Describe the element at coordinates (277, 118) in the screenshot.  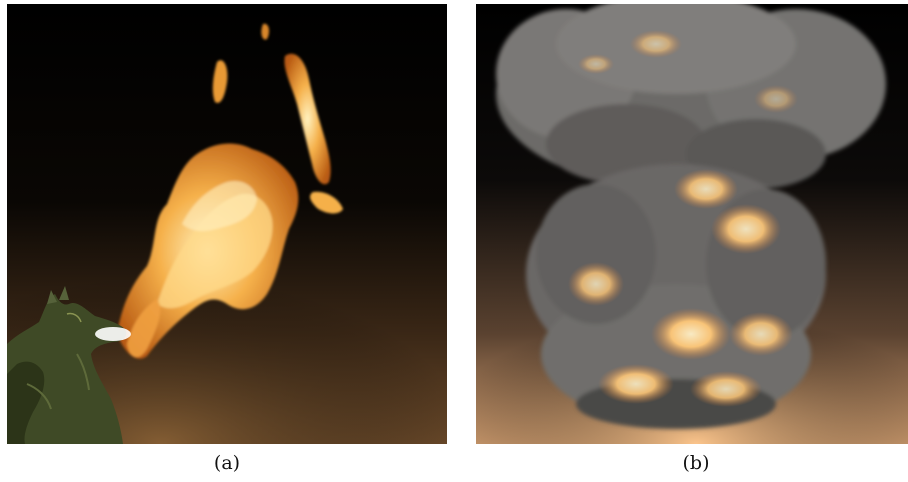
I see `flame-wisps` at that location.